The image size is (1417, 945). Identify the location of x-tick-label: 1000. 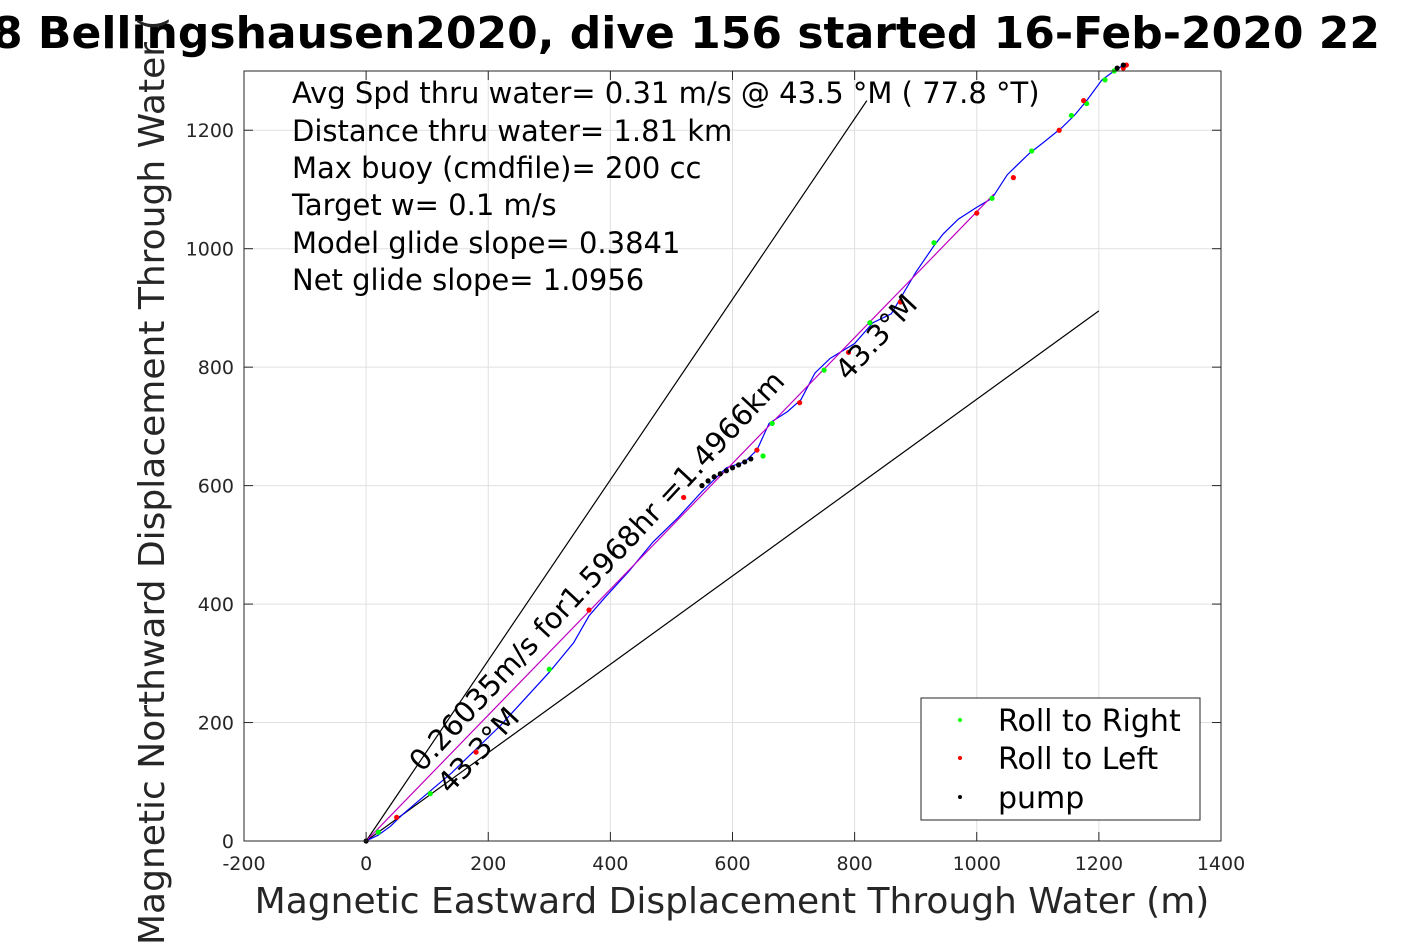
(977, 864).